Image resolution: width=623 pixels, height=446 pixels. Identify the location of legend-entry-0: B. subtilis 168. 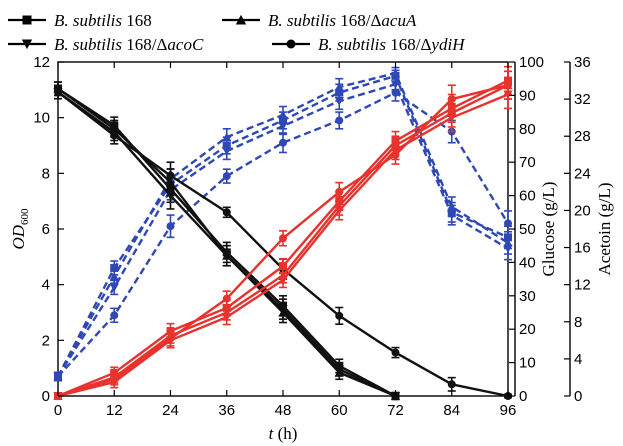
(80, 20).